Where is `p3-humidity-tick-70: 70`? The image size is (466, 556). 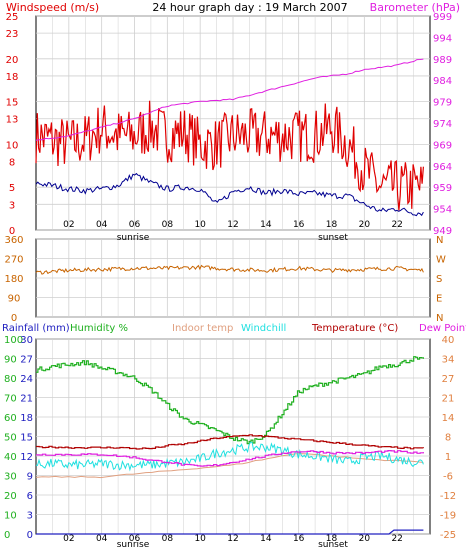 p3-humidity-tick-70: 70 is located at coordinates (10, 399).